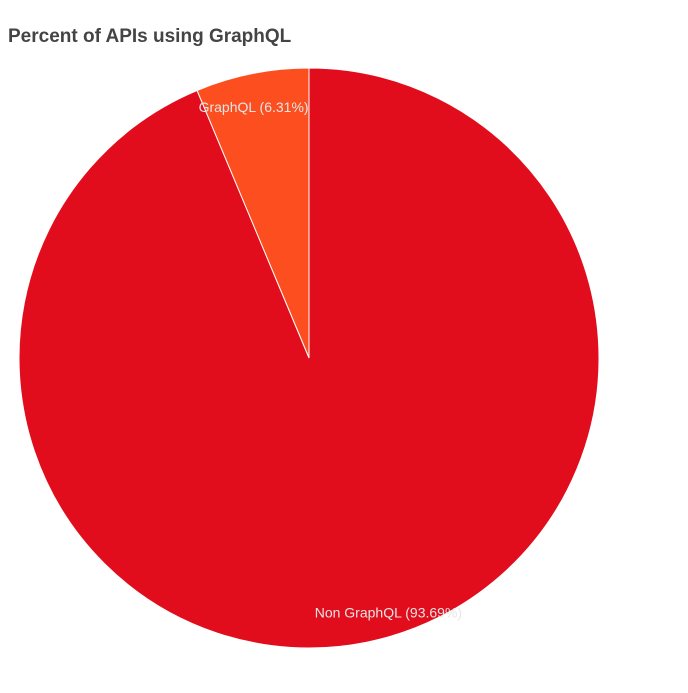  I want to click on chart-title: Percent of APIs using GraphQL, so click(150, 36).